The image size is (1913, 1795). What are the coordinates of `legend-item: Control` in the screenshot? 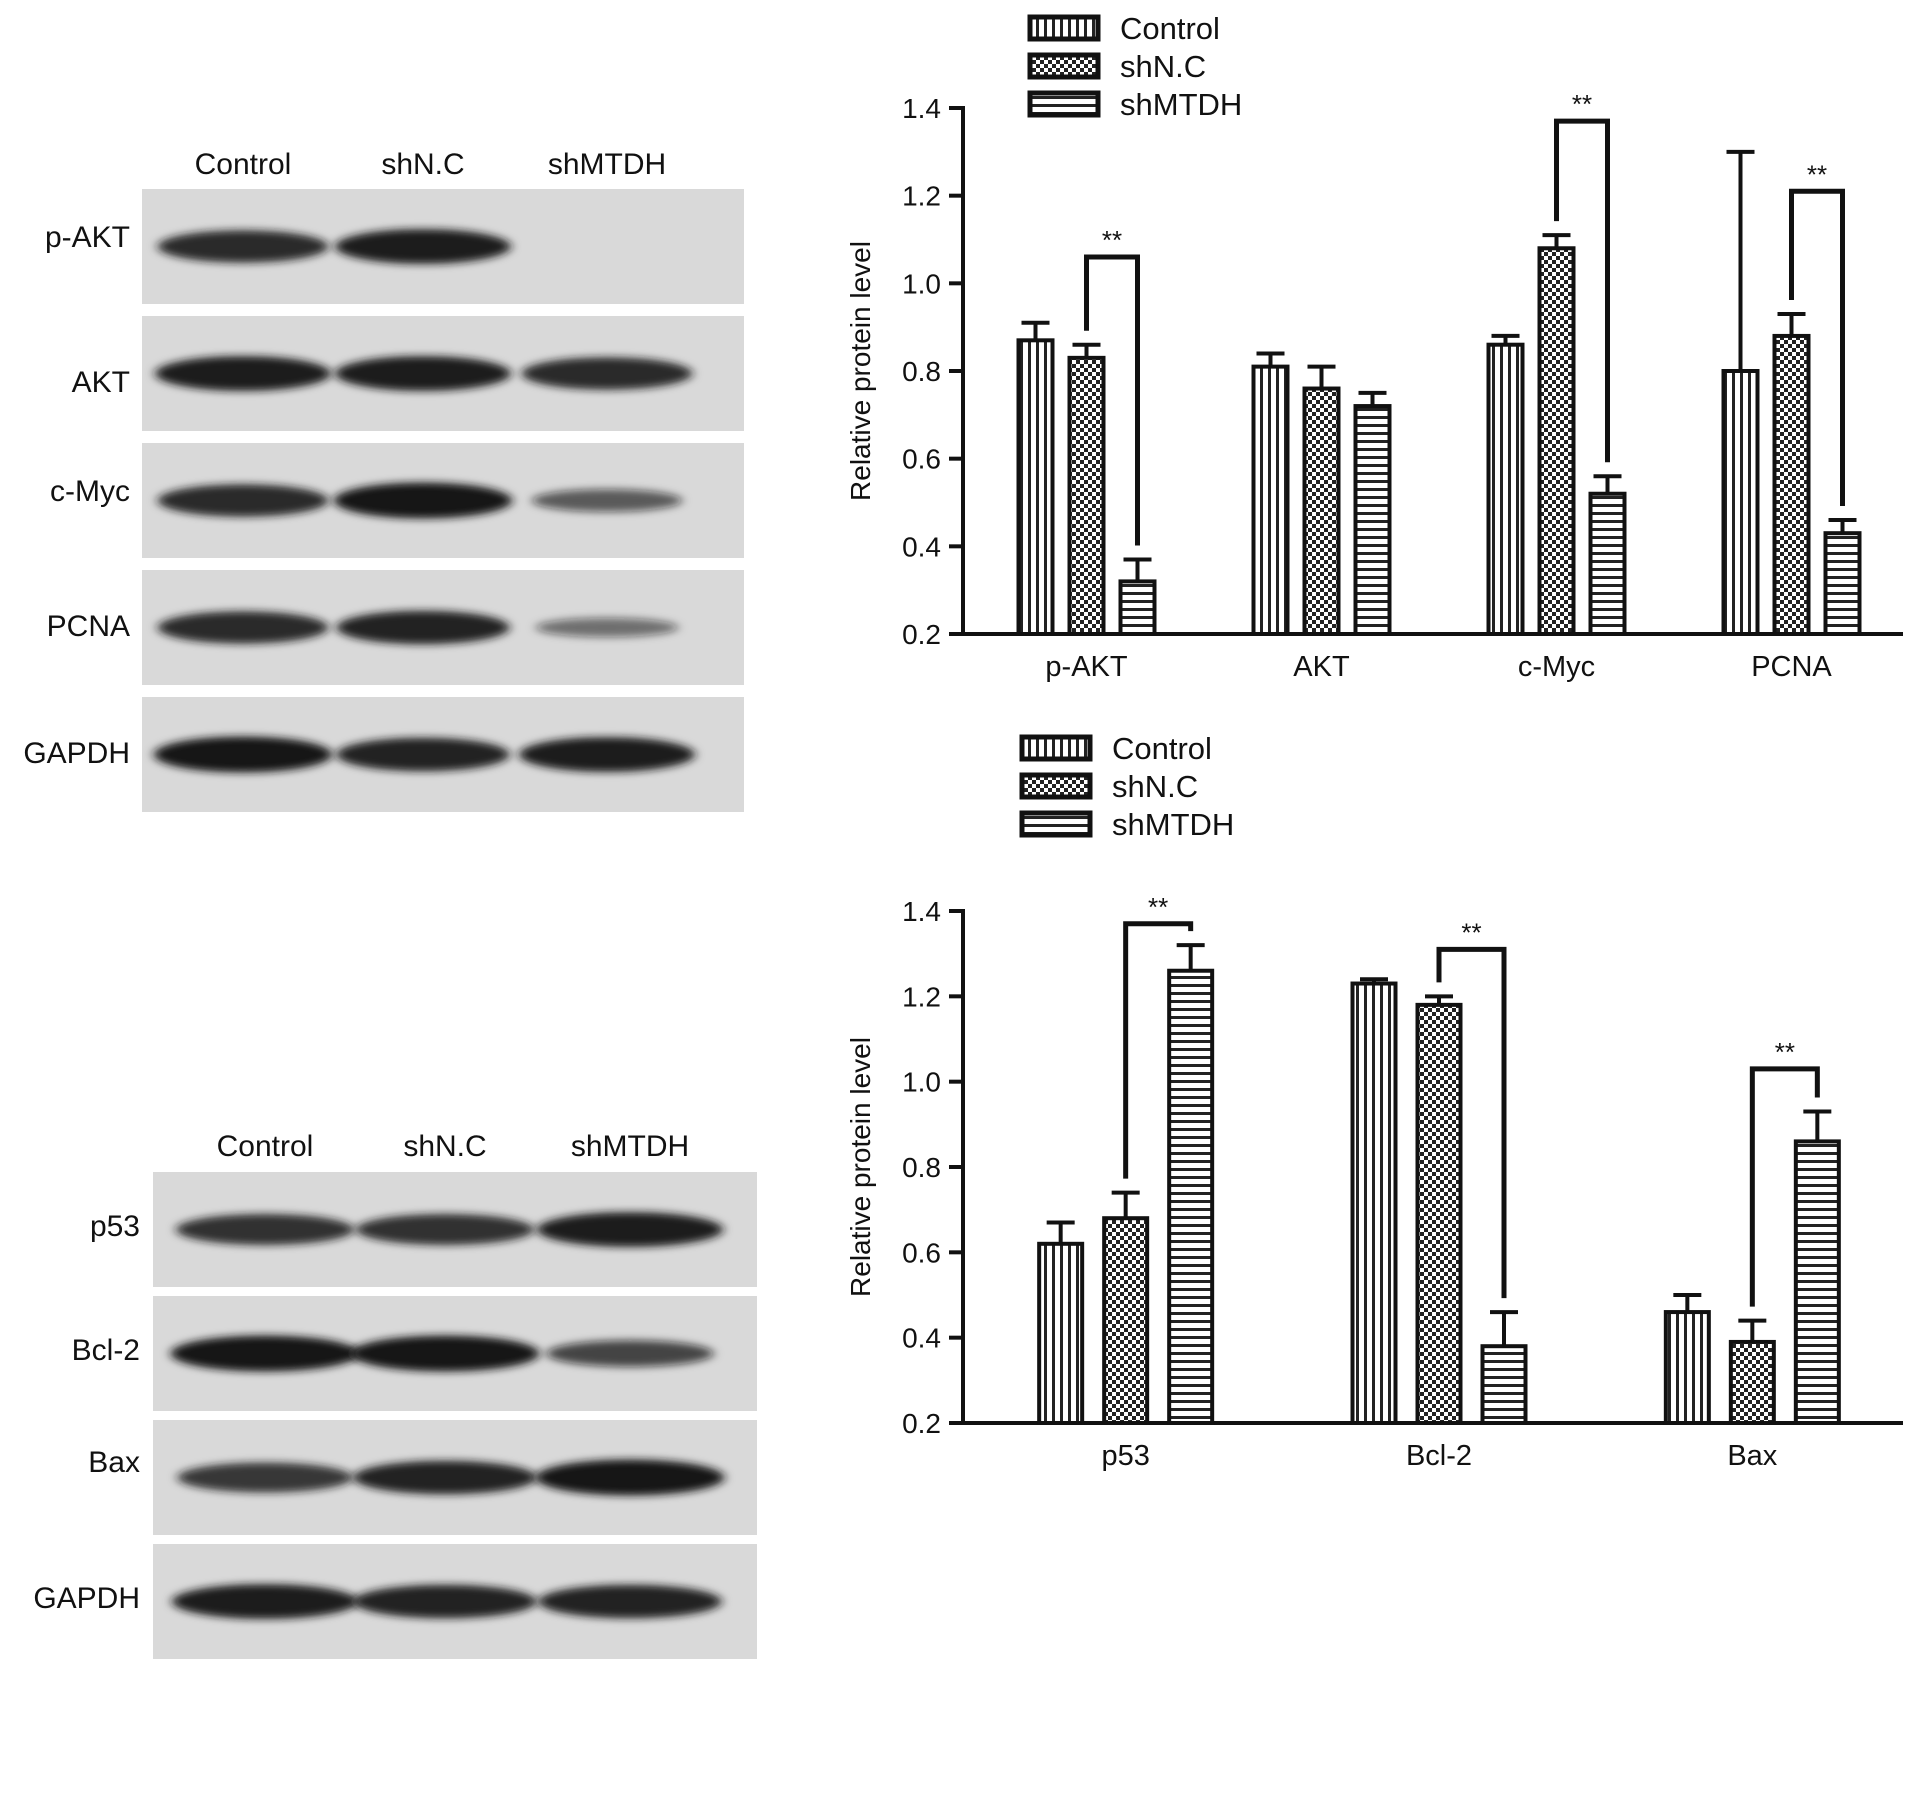 It's located at (1123, 28).